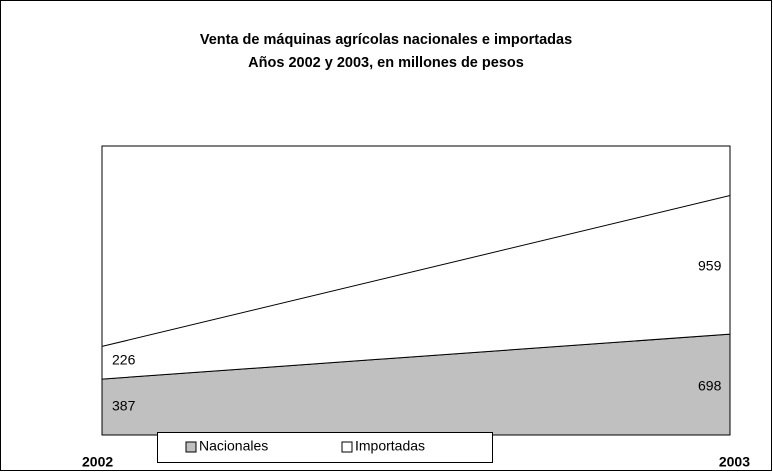 The image size is (773, 472). What do you see at coordinates (734, 462) in the screenshot?
I see `x-tick-label: 2003` at bounding box center [734, 462].